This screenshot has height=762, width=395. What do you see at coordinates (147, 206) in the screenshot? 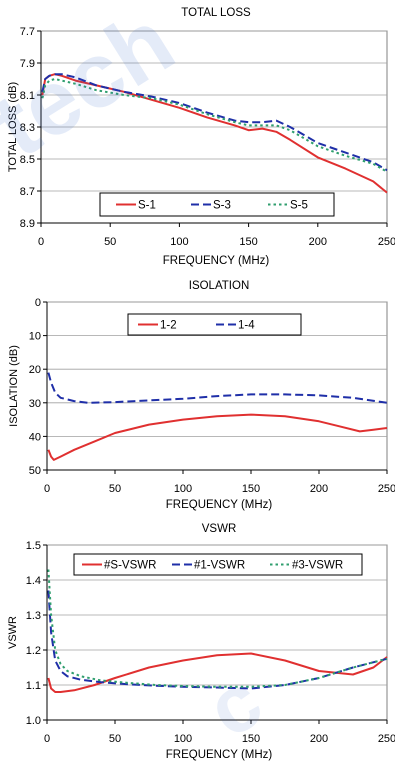
I see `legend-label: S-1` at bounding box center [147, 206].